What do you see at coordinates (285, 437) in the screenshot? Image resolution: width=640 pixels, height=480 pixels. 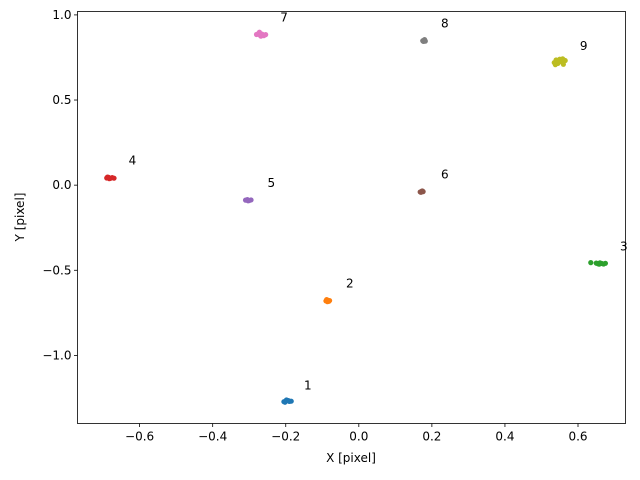 I see `x-tick-label: −0.2` at bounding box center [285, 437].